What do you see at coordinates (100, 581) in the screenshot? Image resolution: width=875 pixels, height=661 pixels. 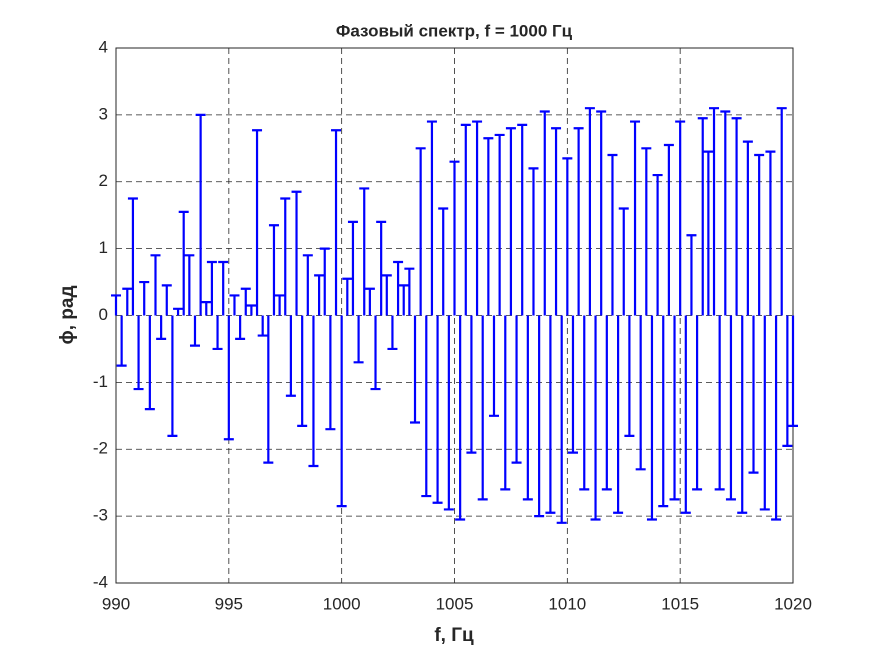 I see `y-tick-label: -4` at bounding box center [100, 581].